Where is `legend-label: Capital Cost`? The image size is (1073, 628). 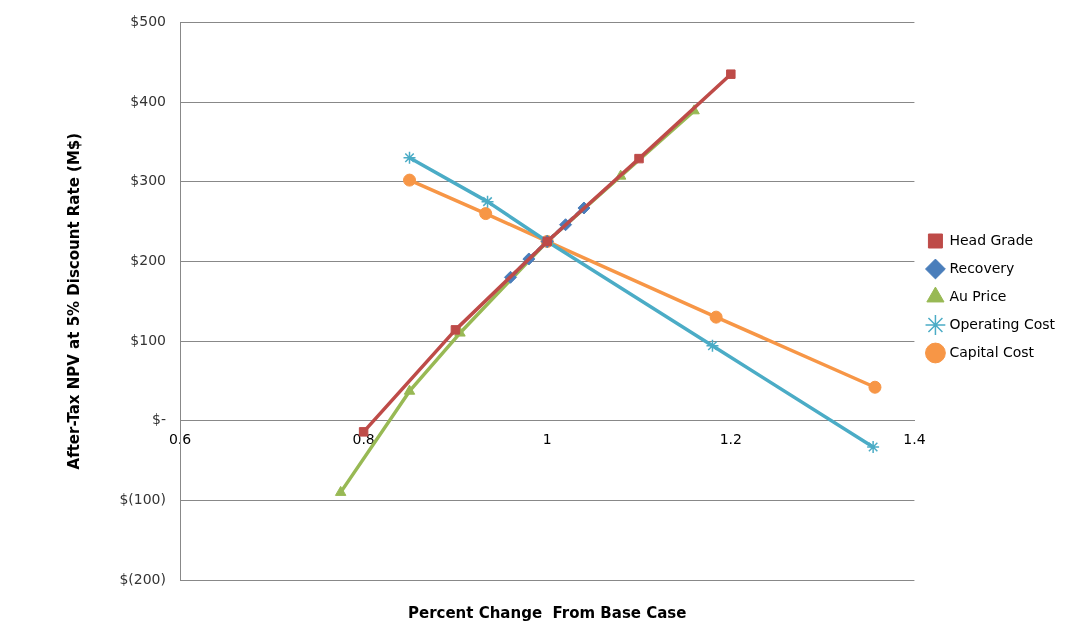
legend-label: Capital Cost is located at coordinates (992, 351).